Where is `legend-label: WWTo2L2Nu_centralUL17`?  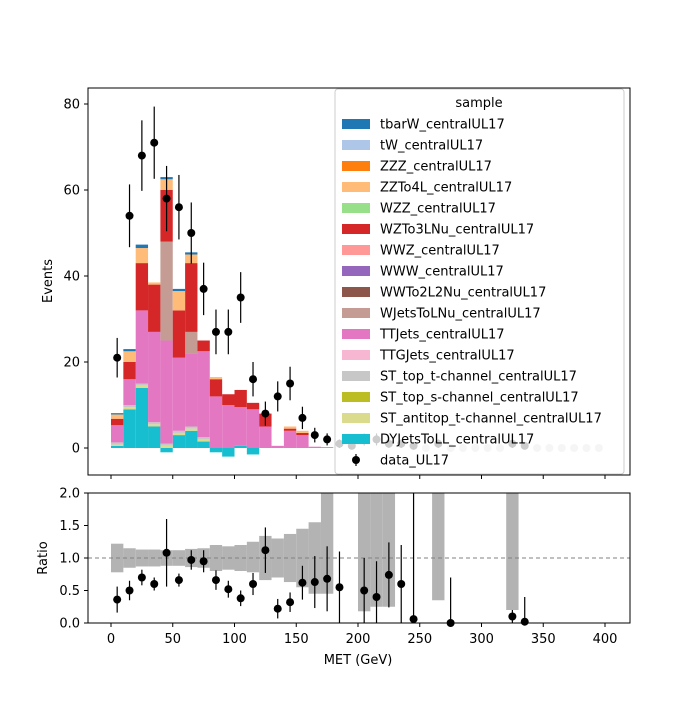
legend-label: WWTo2L2Nu_centralUL17 is located at coordinates (463, 293).